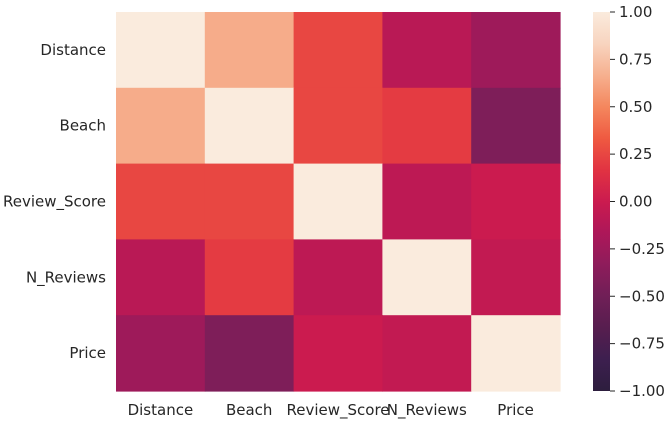 This screenshot has height=424, width=664. Describe the element at coordinates (338, 277) in the screenshot. I see `heatmap-cell-N_Reviews-Review_Score` at that location.